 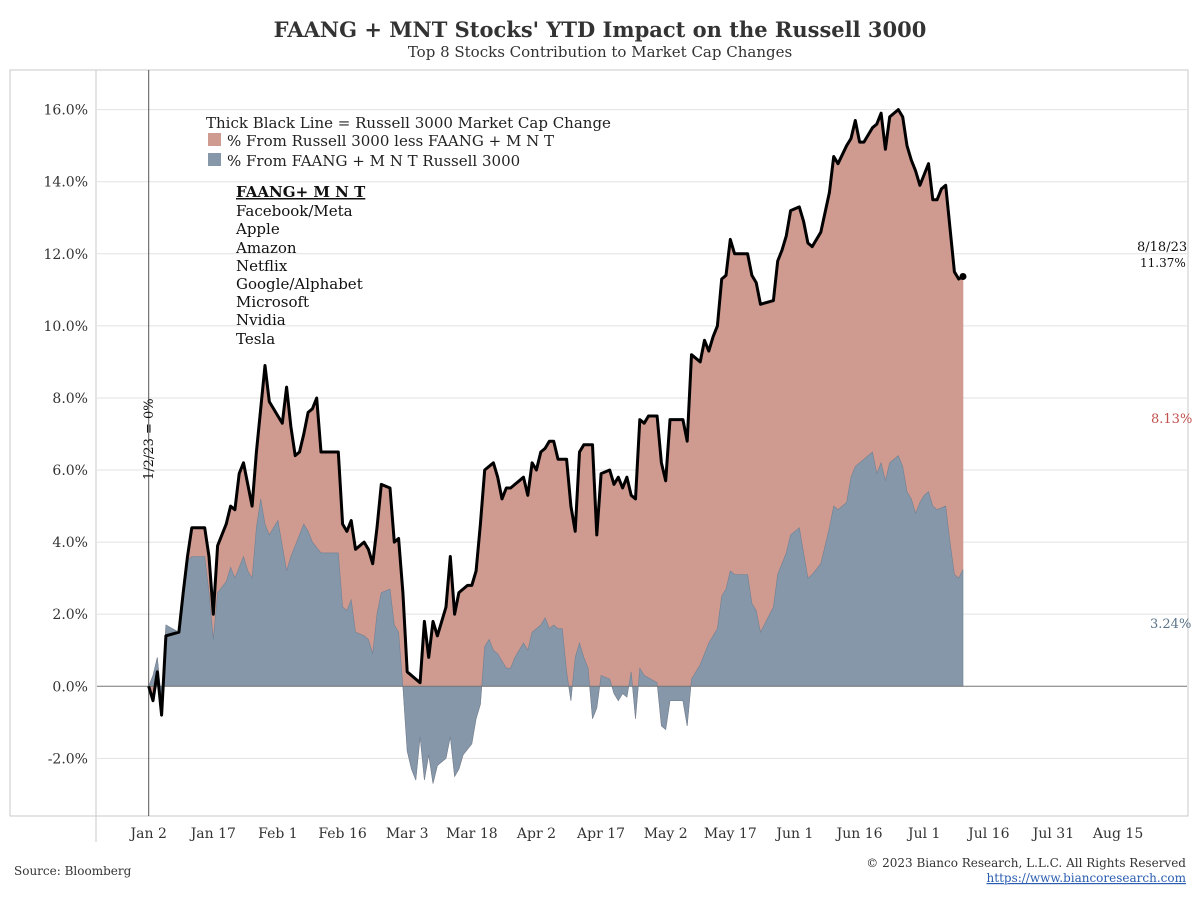 What do you see at coordinates (66, 183) in the screenshot?
I see `y-tick-label: 14.0%` at bounding box center [66, 183].